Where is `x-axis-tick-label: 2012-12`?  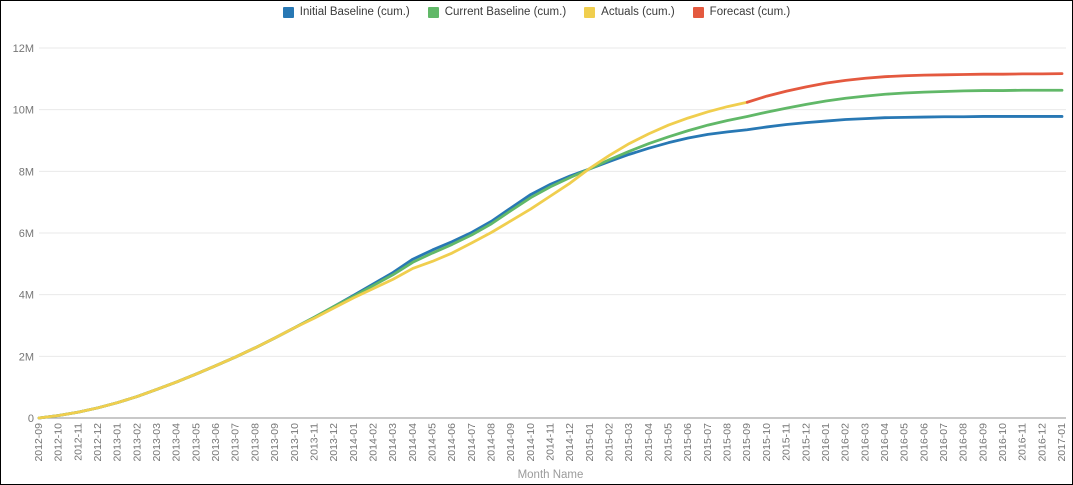 x-axis-tick-label: 2012-12 is located at coordinates (98, 442).